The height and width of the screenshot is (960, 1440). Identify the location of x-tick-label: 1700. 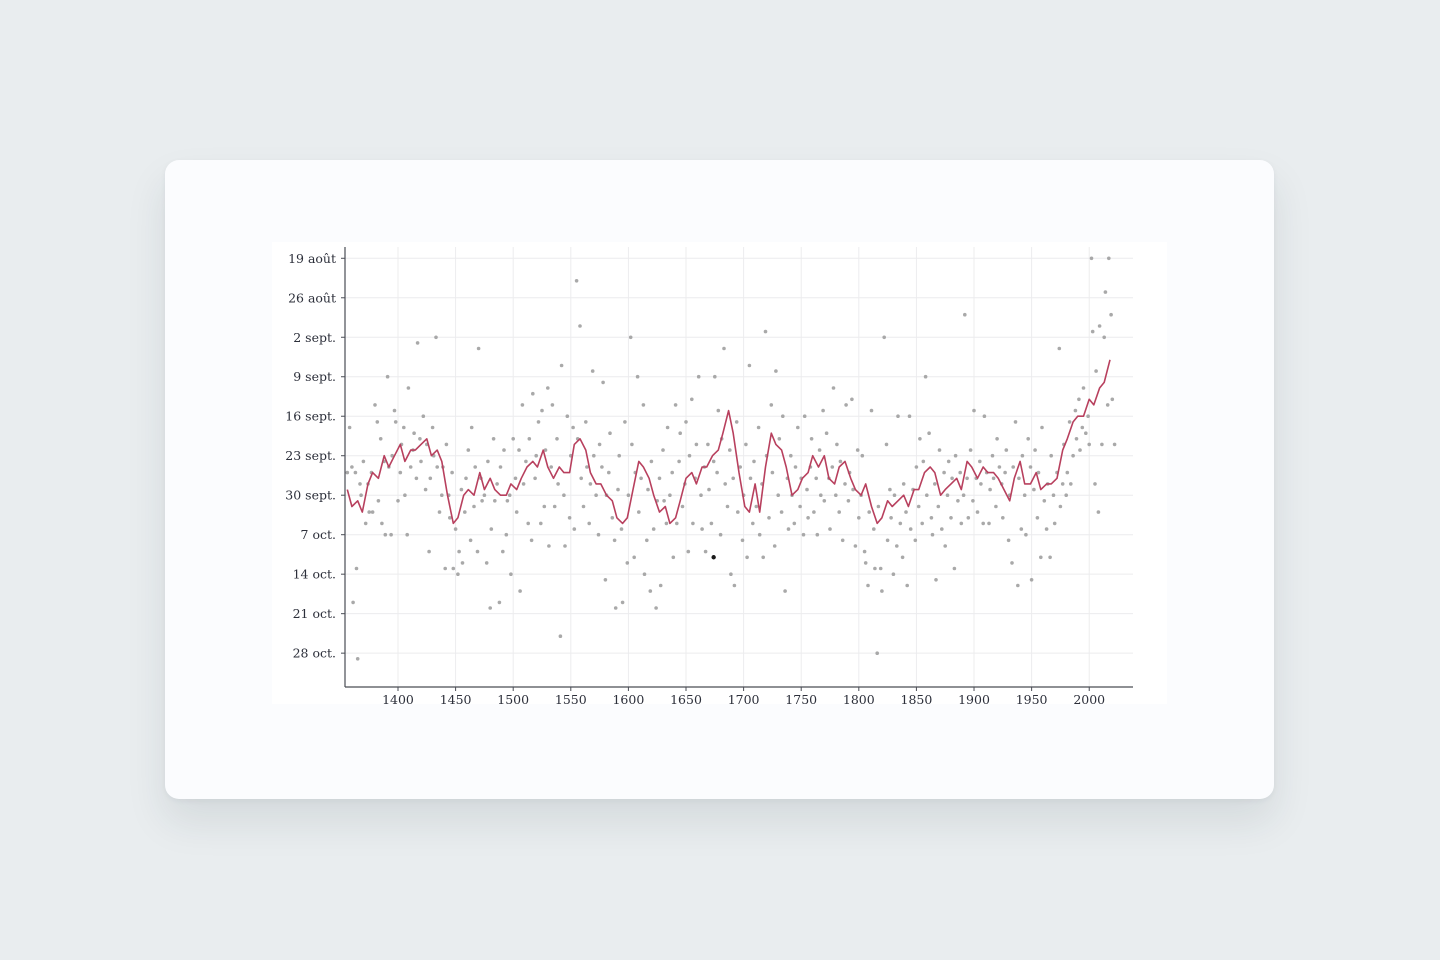
(744, 699).